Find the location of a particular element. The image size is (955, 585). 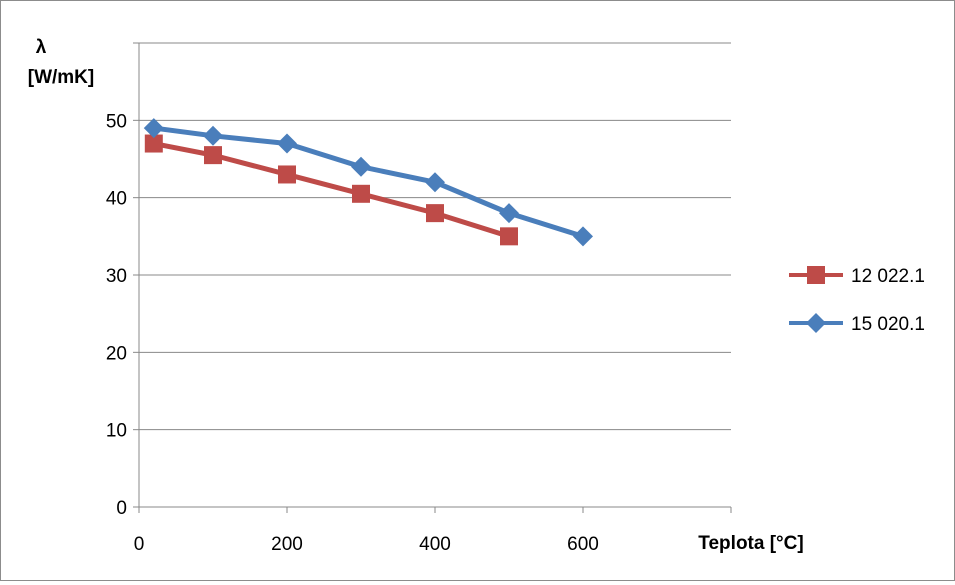

series-lines is located at coordinates (368, 182).